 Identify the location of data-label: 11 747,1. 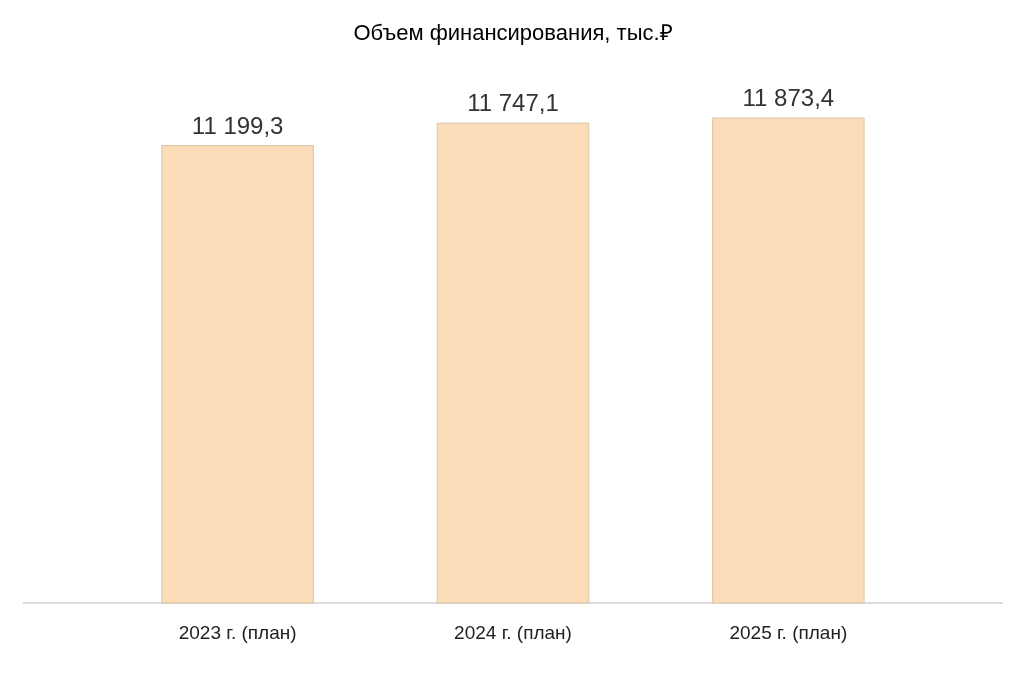
(513, 103).